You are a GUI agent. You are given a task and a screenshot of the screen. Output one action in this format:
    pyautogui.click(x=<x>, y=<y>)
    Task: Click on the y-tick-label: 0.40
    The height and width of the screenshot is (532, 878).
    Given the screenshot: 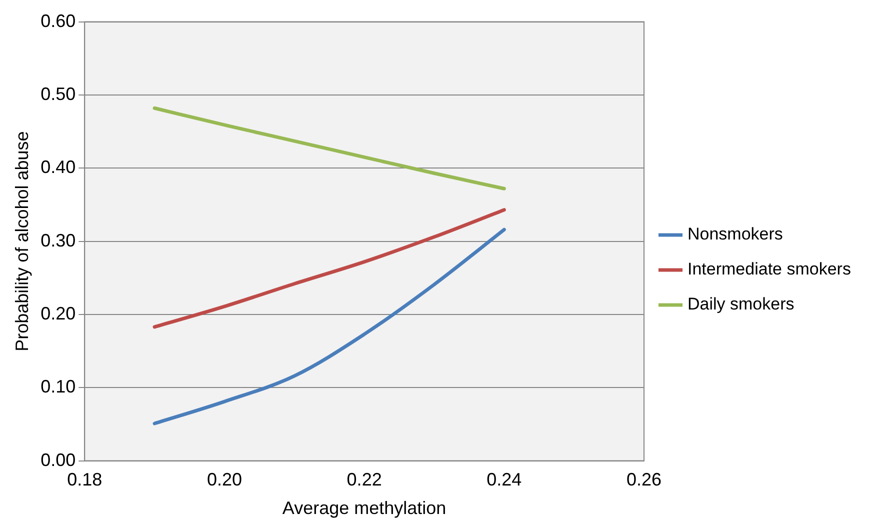 What is the action you would take?
    pyautogui.click(x=58, y=167)
    